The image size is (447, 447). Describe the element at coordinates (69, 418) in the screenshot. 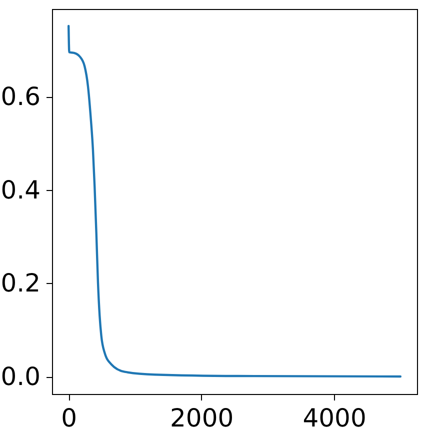

I see `x-tick-label: 0` at that location.